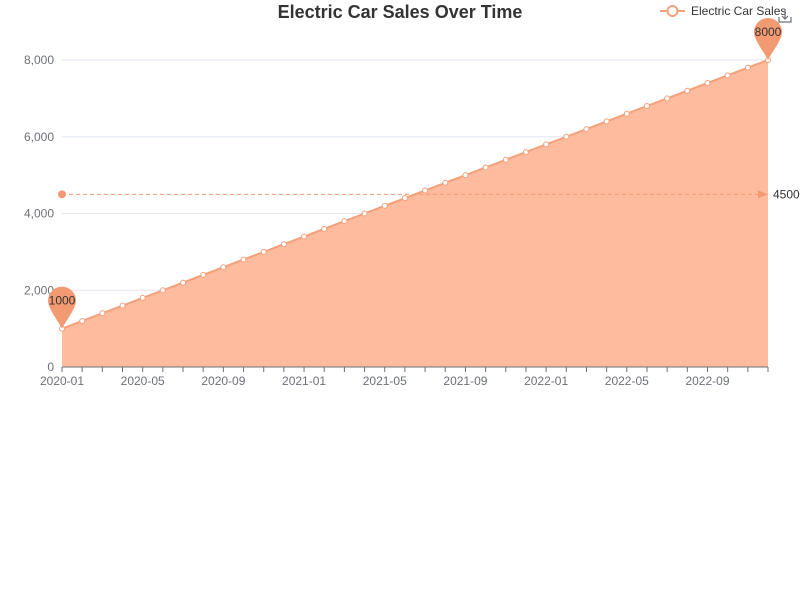 This screenshot has height=600, width=800. I want to click on x-tick-label: 2021-09, so click(465, 381).